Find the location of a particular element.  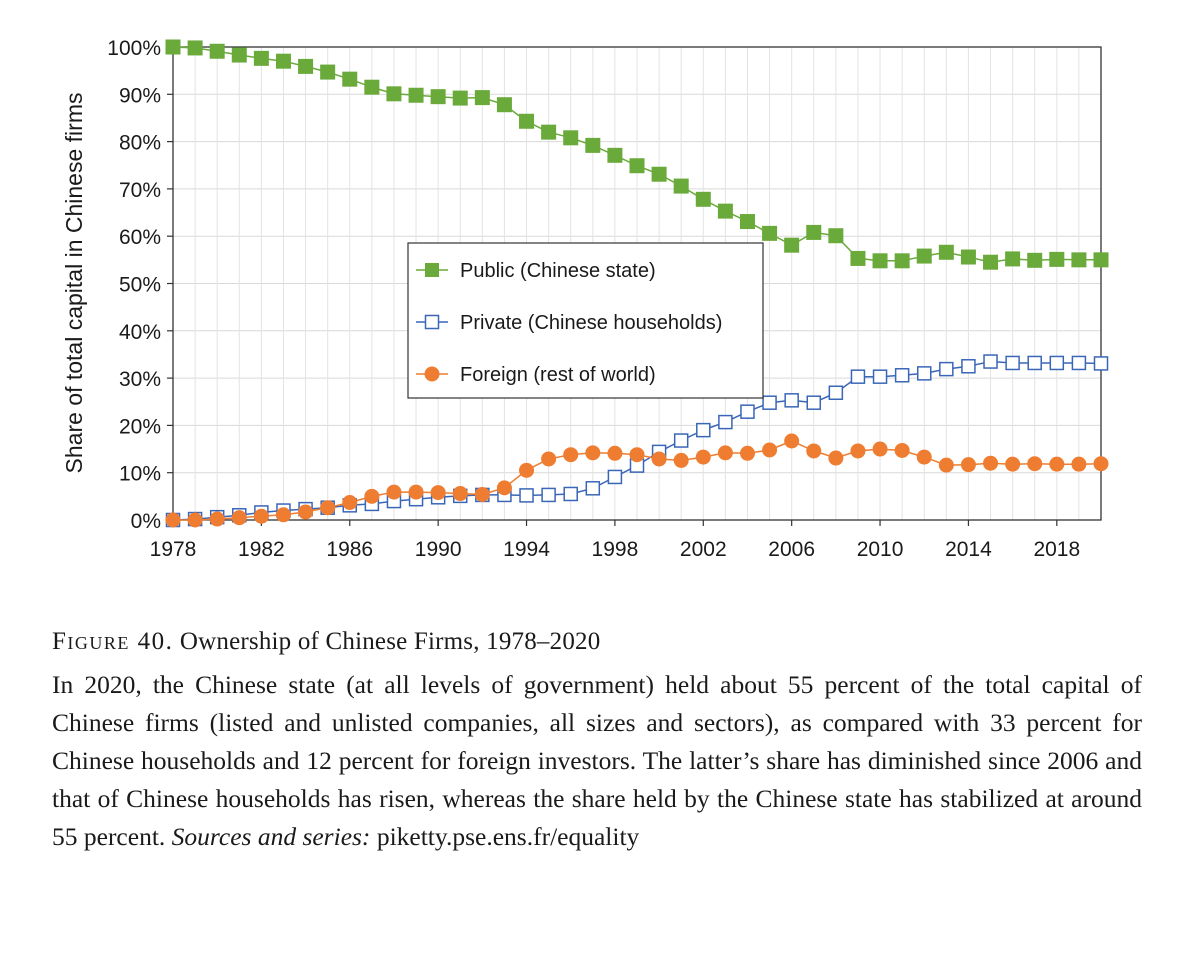

sources-url: piketty.pse.ens.fr/equality is located at coordinates (508, 836).